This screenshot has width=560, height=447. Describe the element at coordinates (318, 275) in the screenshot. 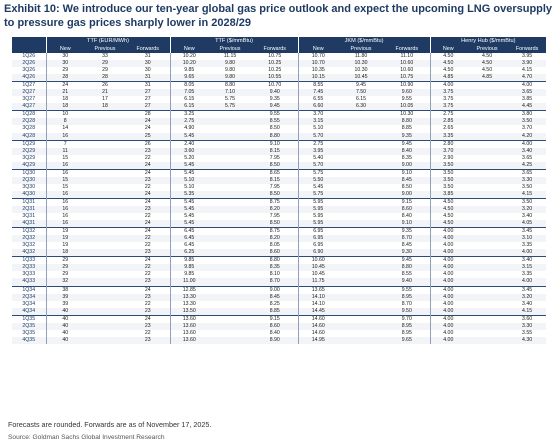

I see `cell-new: 10.45` at that location.